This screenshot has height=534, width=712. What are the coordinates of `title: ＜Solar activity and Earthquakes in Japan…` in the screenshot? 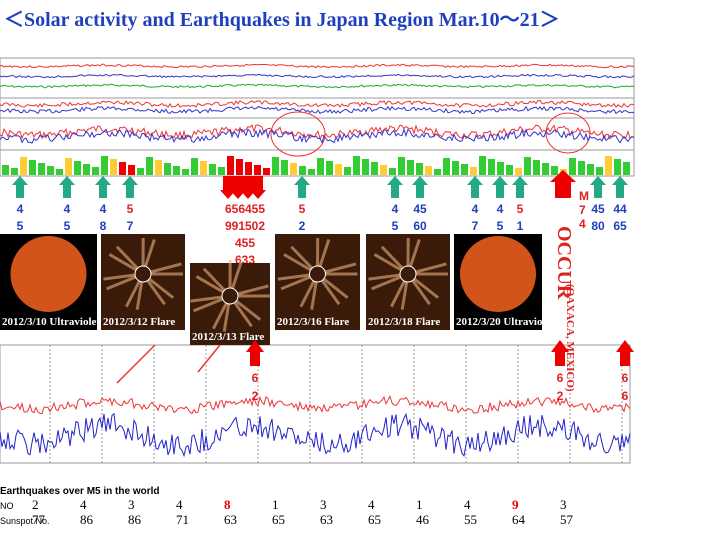 It's located at (282, 20).